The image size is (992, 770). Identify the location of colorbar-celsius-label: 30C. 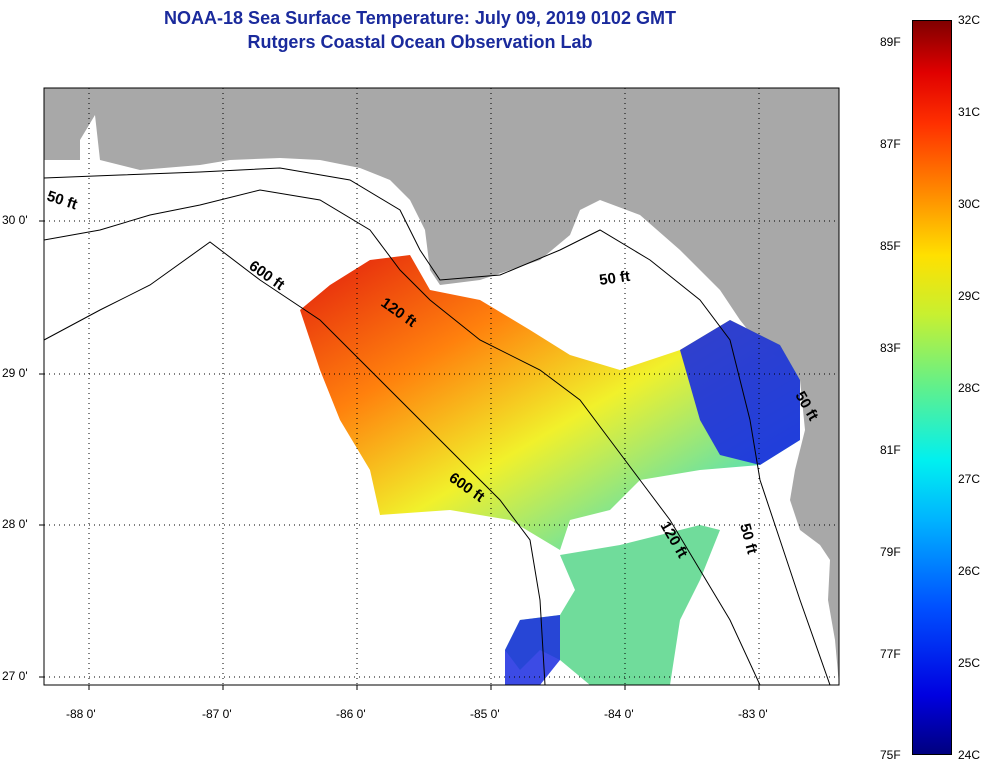
(969, 204).